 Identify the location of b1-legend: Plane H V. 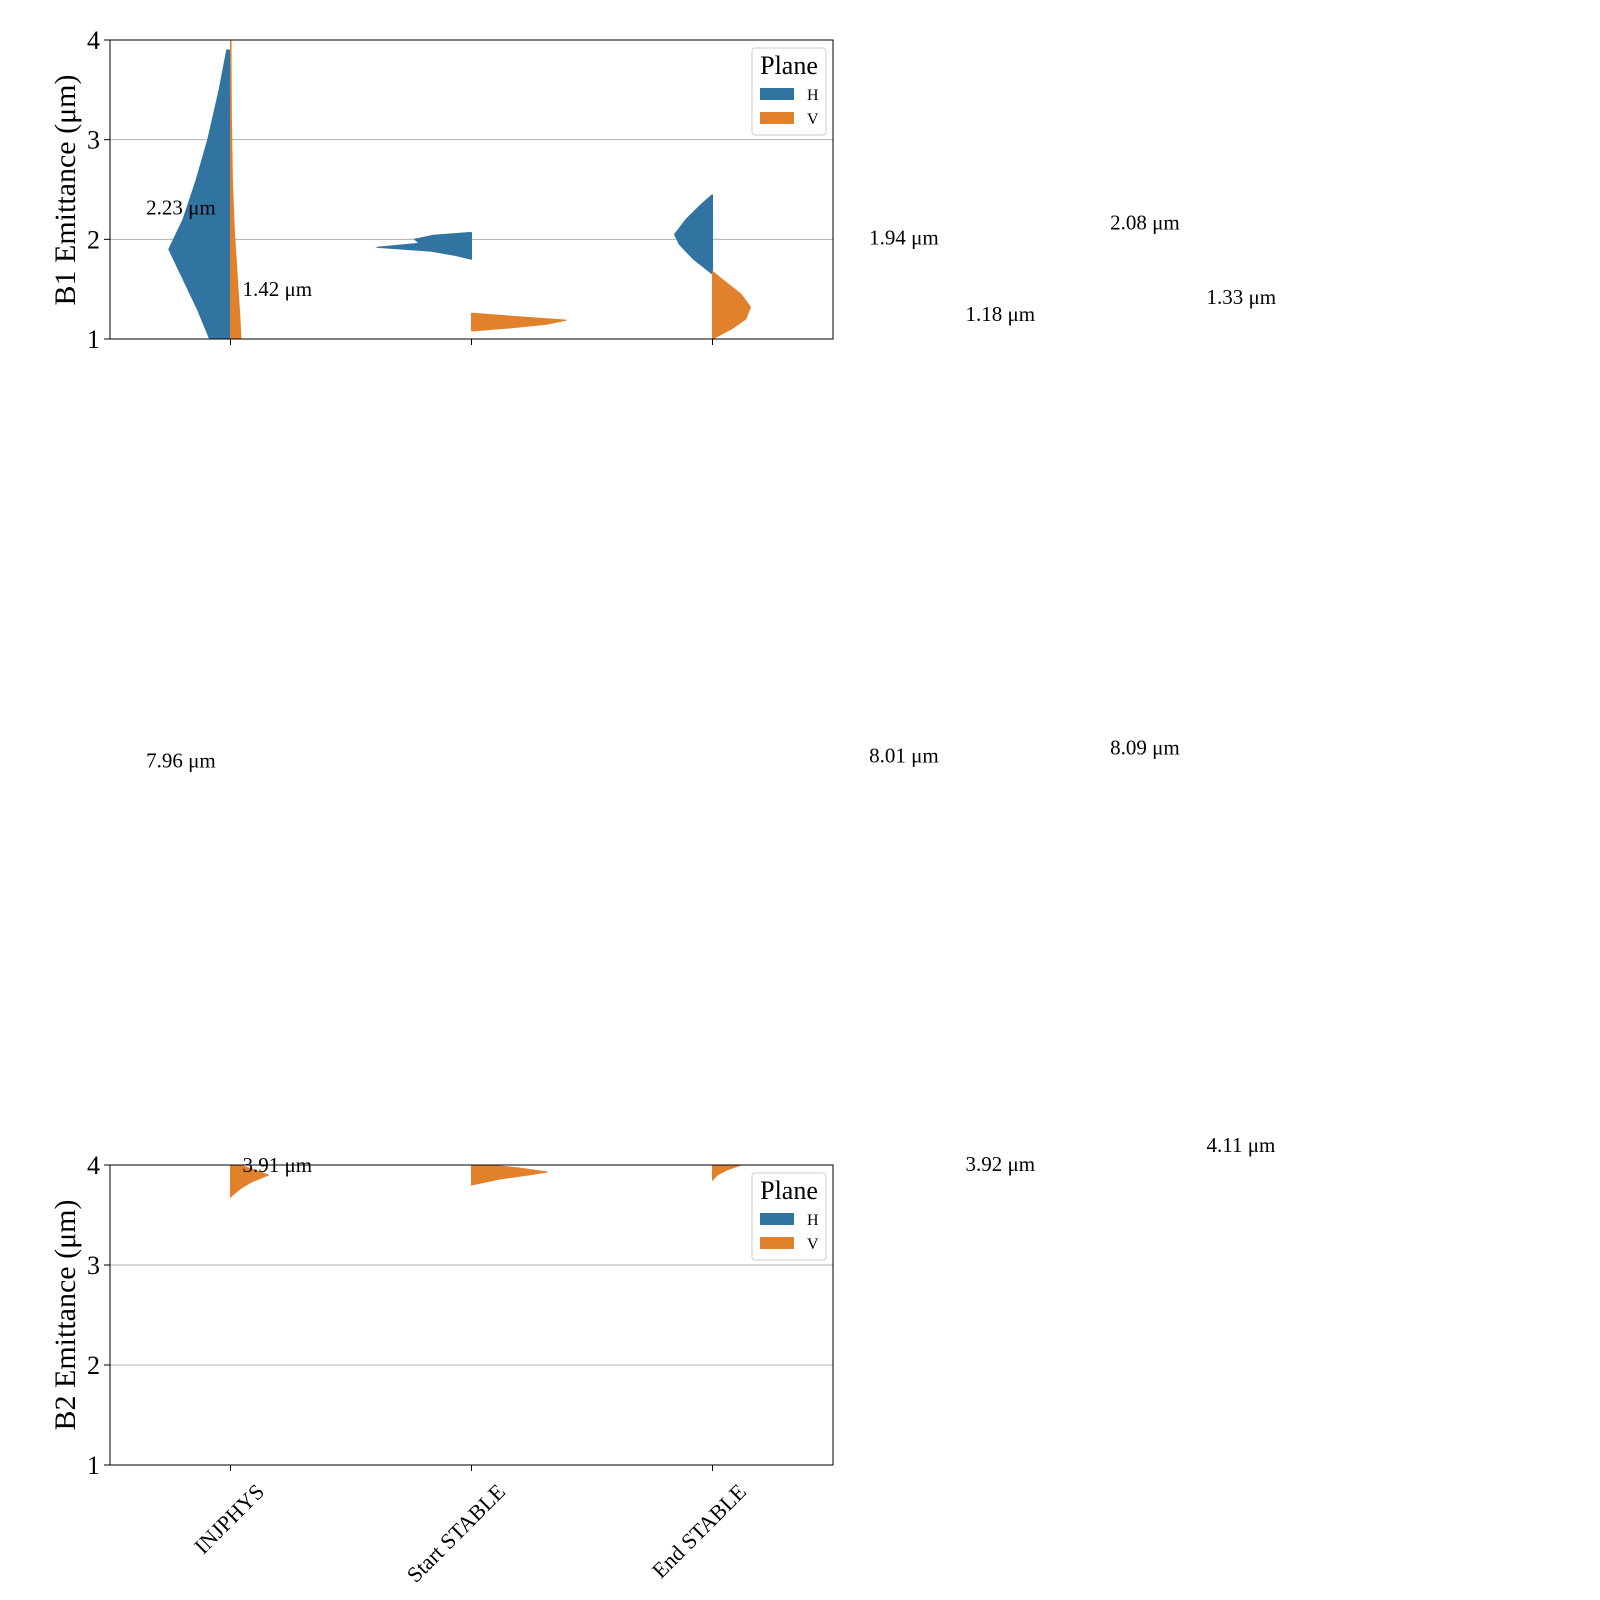
(789, 91).